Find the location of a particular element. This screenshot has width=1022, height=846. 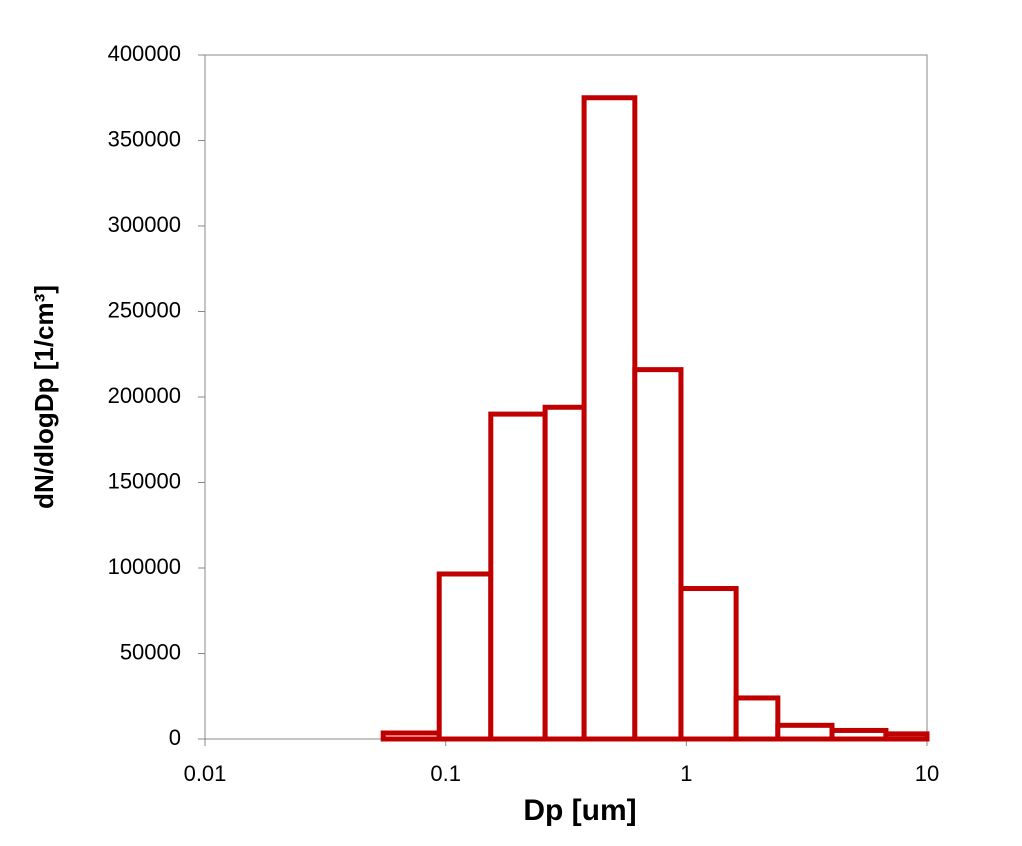

y-tick-label: 200000 is located at coordinates (144, 395).